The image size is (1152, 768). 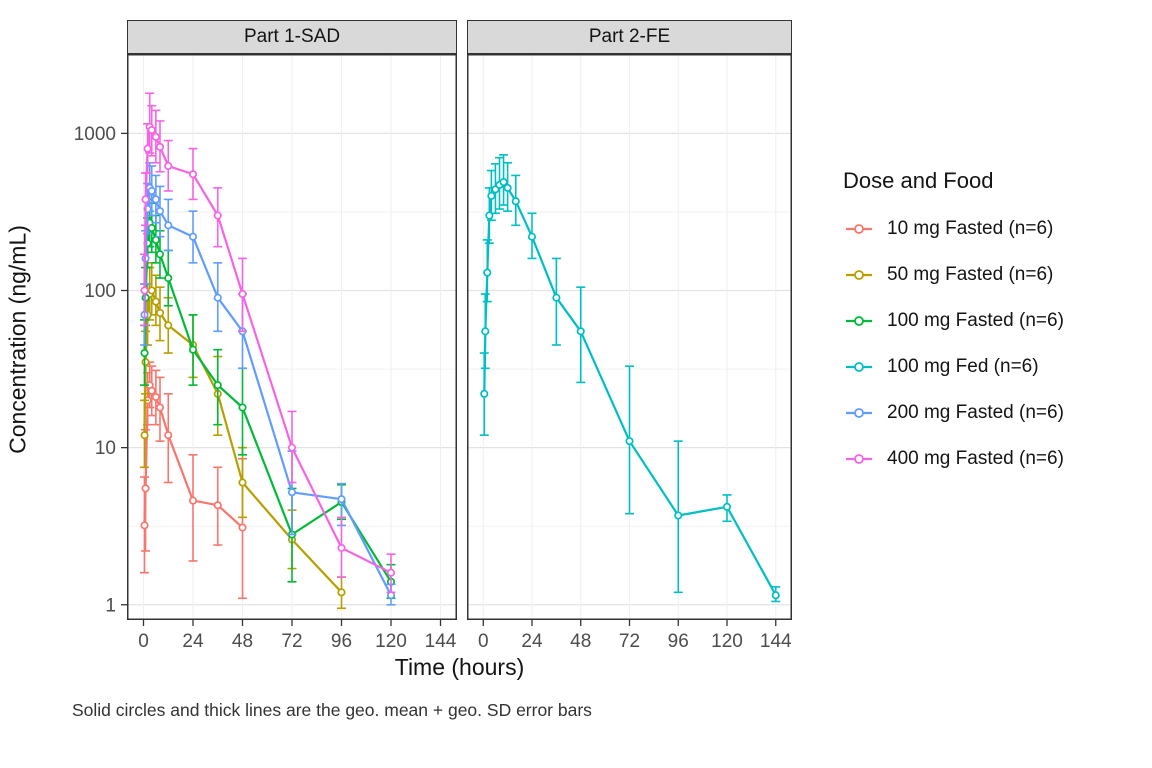 I want to click on legend-item: 50 mg Fasted (n=6), so click(x=953, y=275).